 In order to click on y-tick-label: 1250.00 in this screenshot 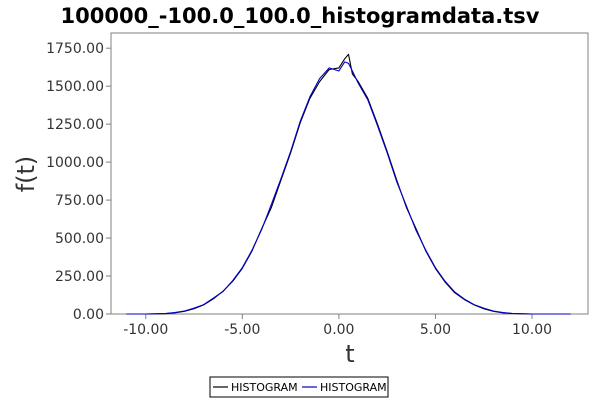, I will do `click(75, 125)`.